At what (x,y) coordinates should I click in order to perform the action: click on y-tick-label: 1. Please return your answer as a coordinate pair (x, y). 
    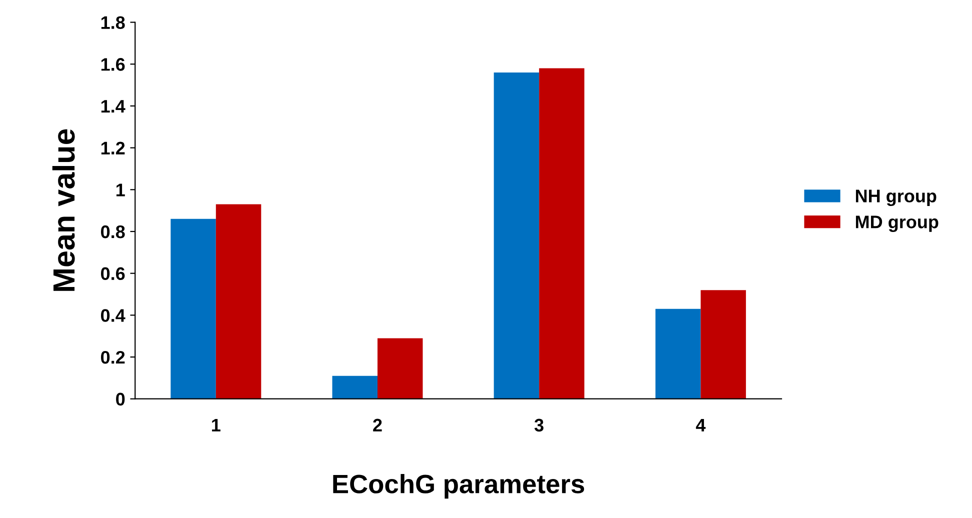
    Looking at the image, I should click on (120, 190).